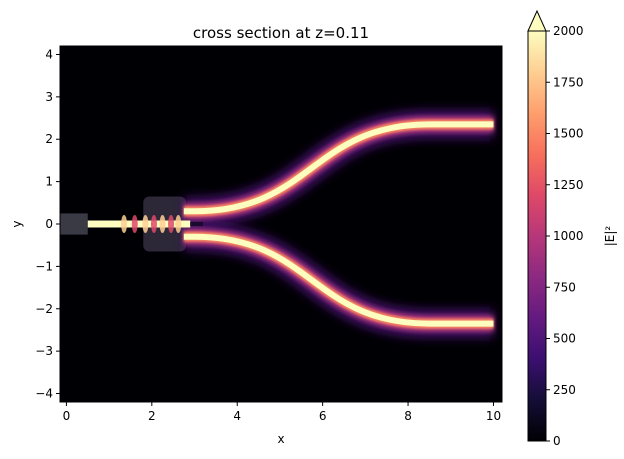 Image resolution: width=624 pixels, height=459 pixels. Describe the element at coordinates (537, 20) in the screenshot. I see `colorbar-extend-arrow` at that location.